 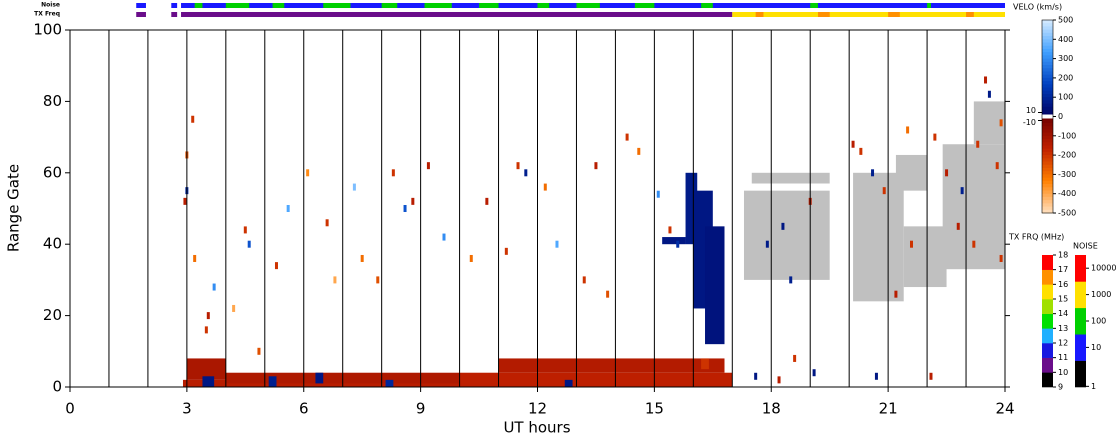 What do you see at coordinates (1063, 255) in the screenshot?
I see `txfreq-tick-label: 18` at bounding box center [1063, 255].